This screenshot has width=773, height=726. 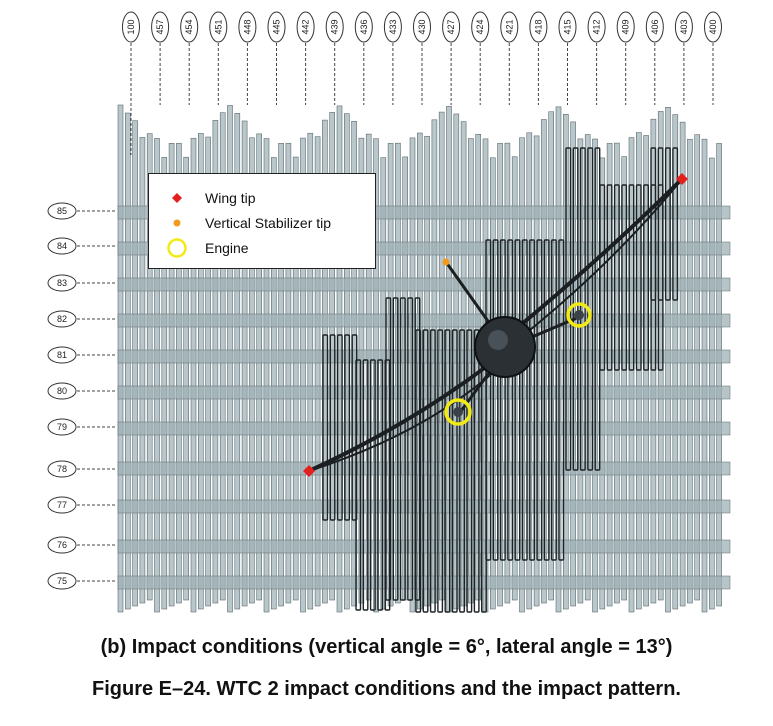 I want to click on floor-tag-label: 84, so click(x=62, y=246).